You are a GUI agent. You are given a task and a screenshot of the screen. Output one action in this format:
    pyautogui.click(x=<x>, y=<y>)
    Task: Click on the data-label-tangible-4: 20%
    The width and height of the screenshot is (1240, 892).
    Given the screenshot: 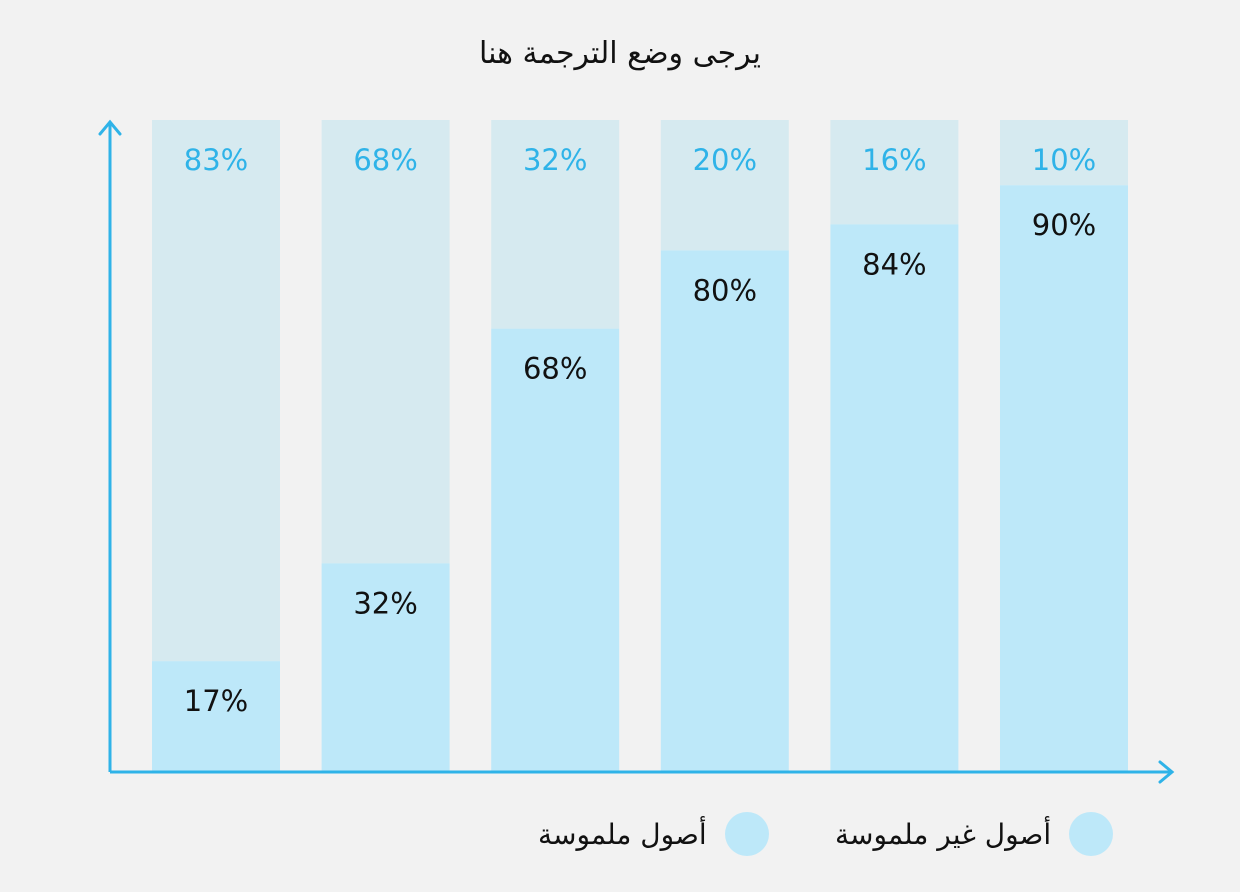 What is the action you would take?
    pyautogui.click(x=725, y=160)
    